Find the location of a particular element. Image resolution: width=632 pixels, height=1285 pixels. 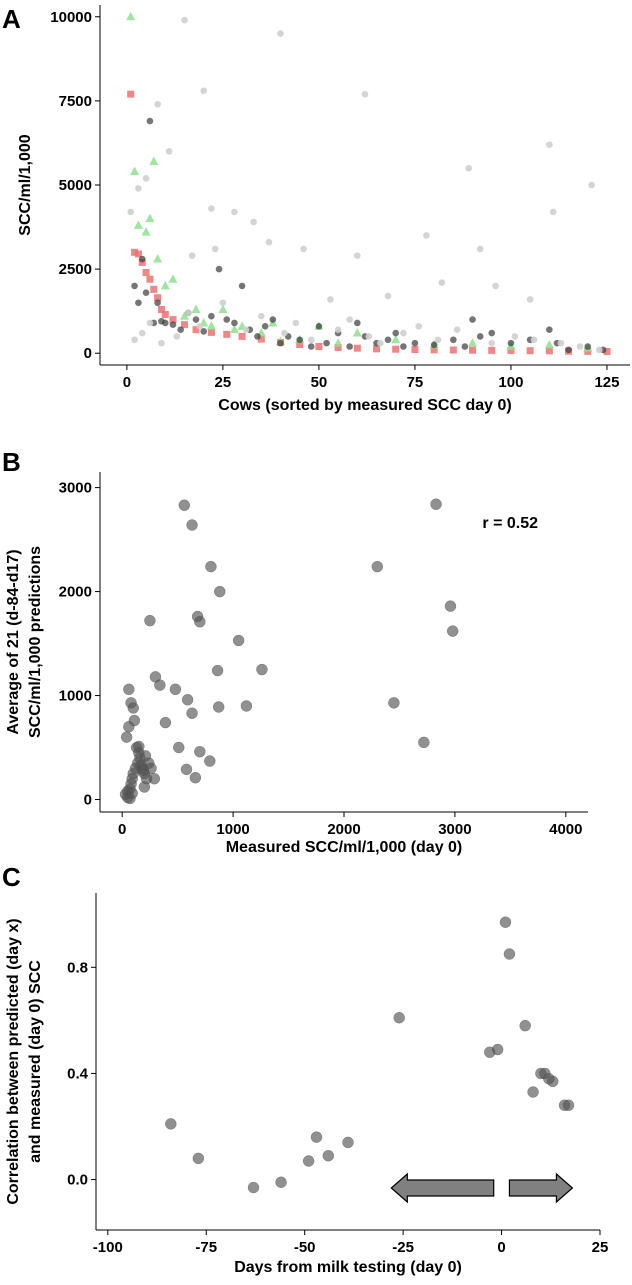

y-tick-label: 7500 is located at coordinates (75, 101).